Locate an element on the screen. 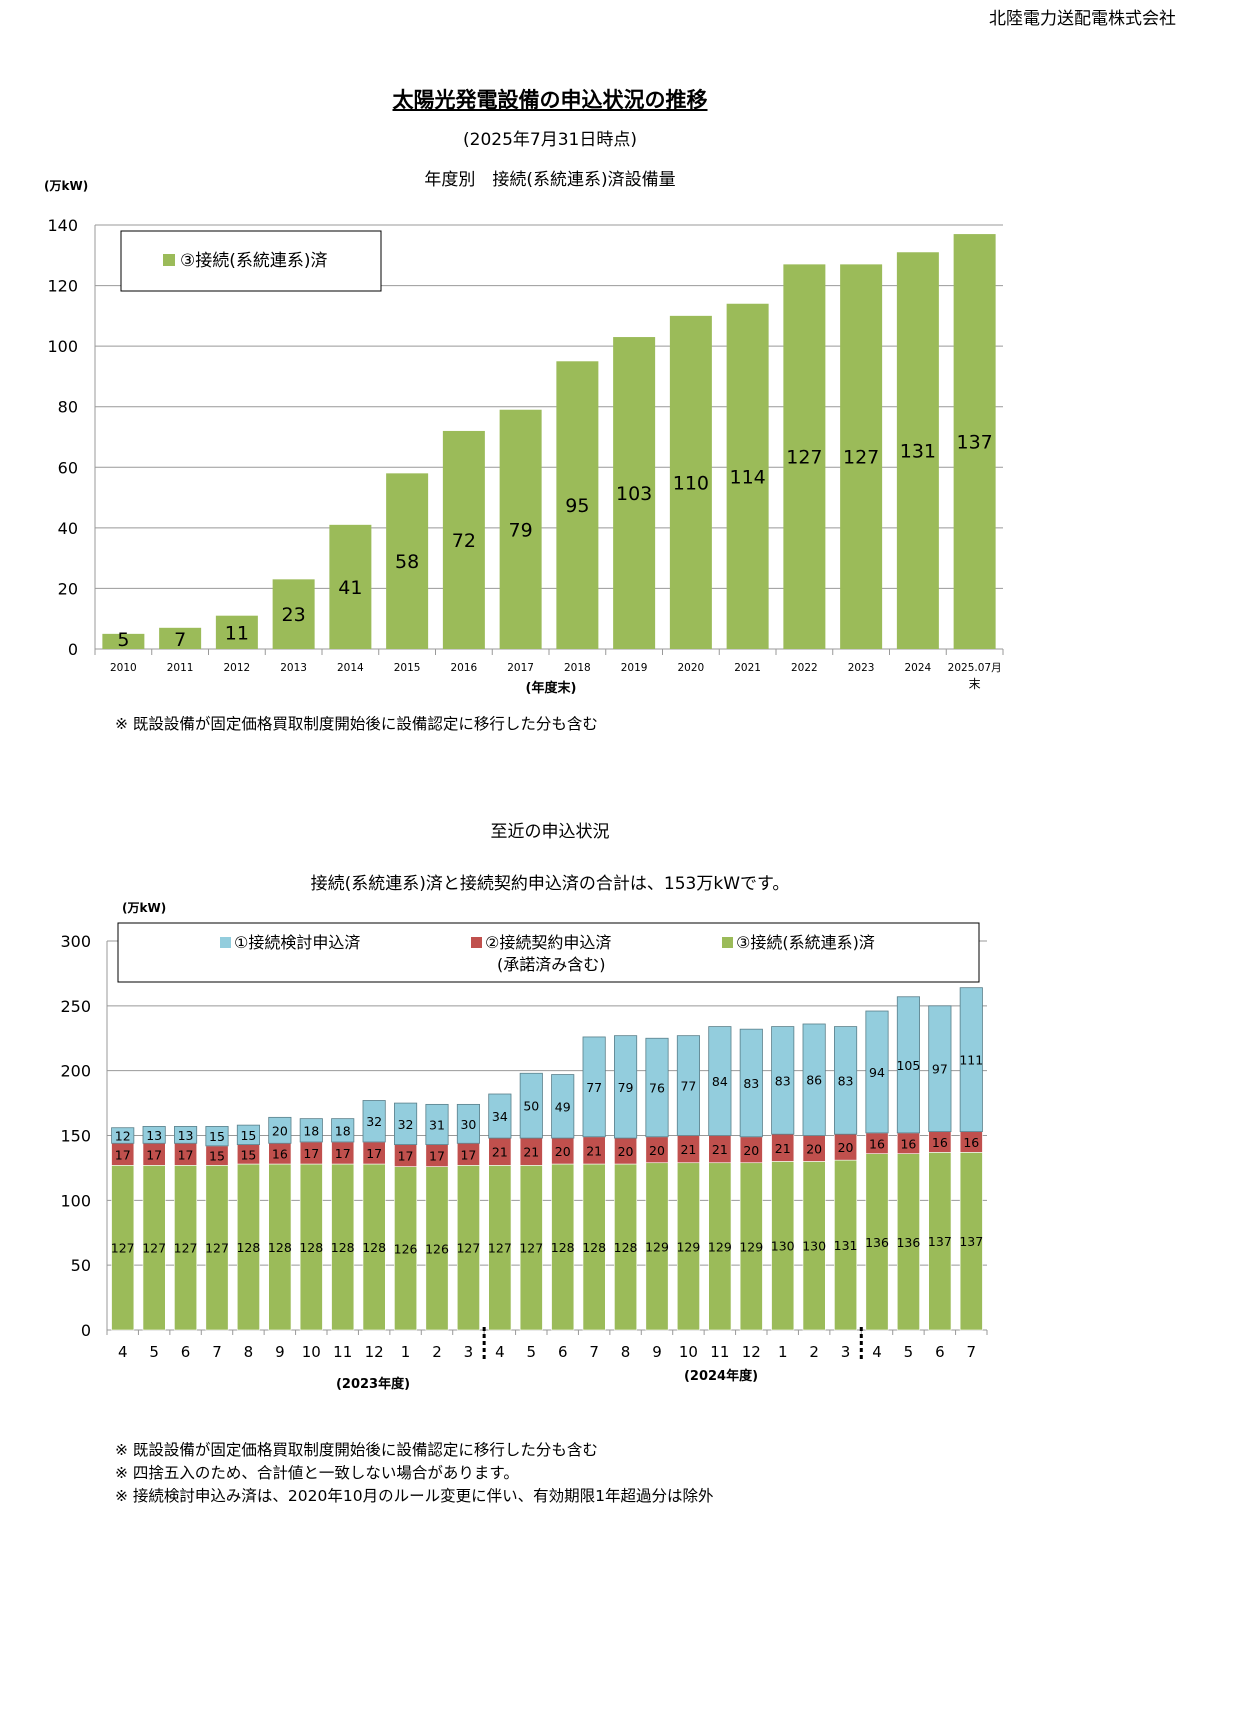 Image resolution: width=1254 pixels, height=1712 pixels. chart2-label-study: 32 is located at coordinates (374, 1121).